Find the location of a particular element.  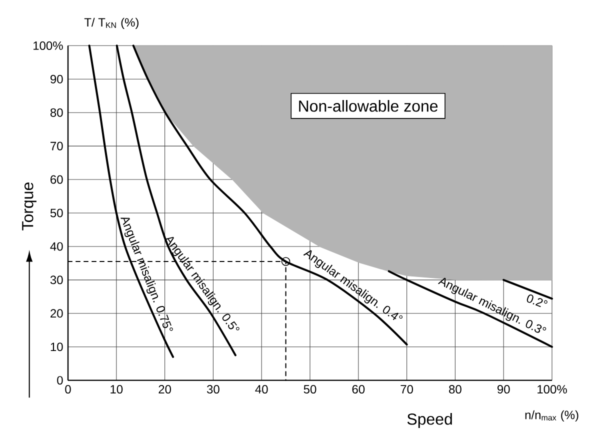

y-tick-label: 40 is located at coordinates (56, 246).